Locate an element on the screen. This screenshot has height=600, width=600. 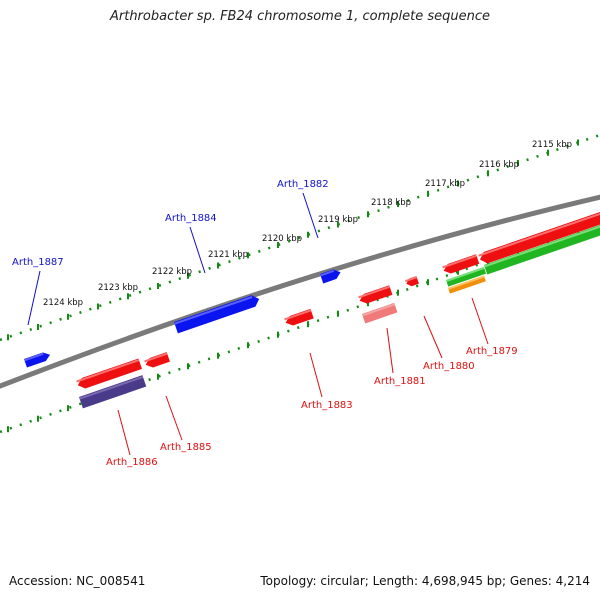
gene-arth-1879-red-a-highlight is located at coordinates (459, 261).